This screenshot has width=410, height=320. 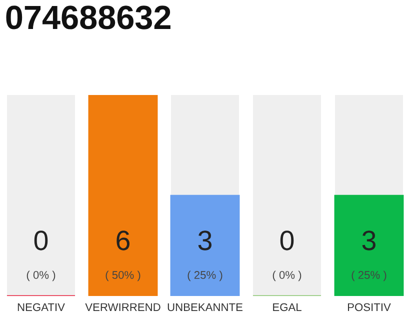 I want to click on x-tick-label: NEGATIV, so click(x=41, y=307).